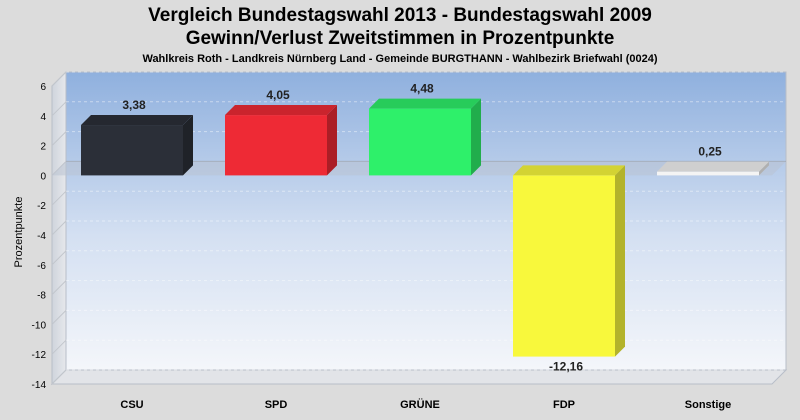 The image size is (800, 420). What do you see at coordinates (708, 405) in the screenshot?
I see `x-tick-label: Sonstige` at bounding box center [708, 405].